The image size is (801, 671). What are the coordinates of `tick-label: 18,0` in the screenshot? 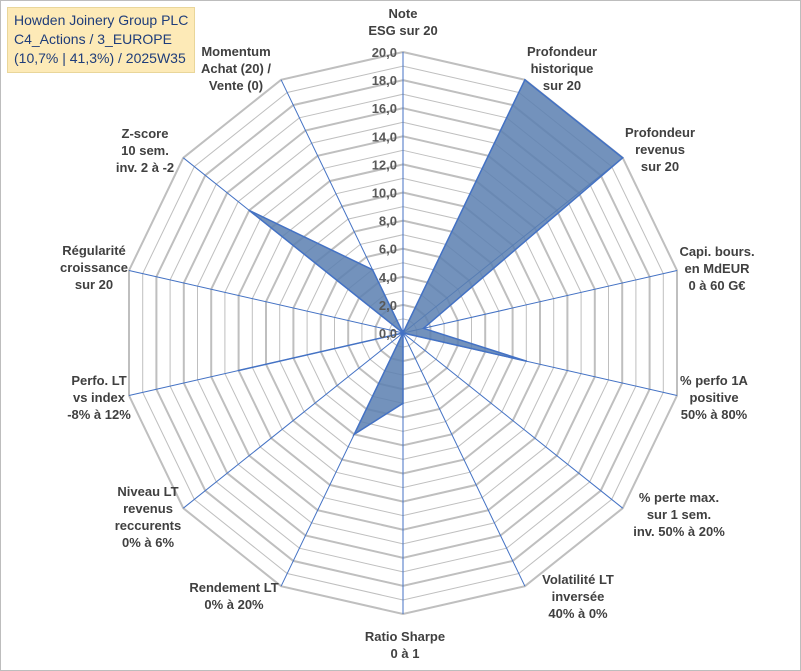 It's located at (384, 80).